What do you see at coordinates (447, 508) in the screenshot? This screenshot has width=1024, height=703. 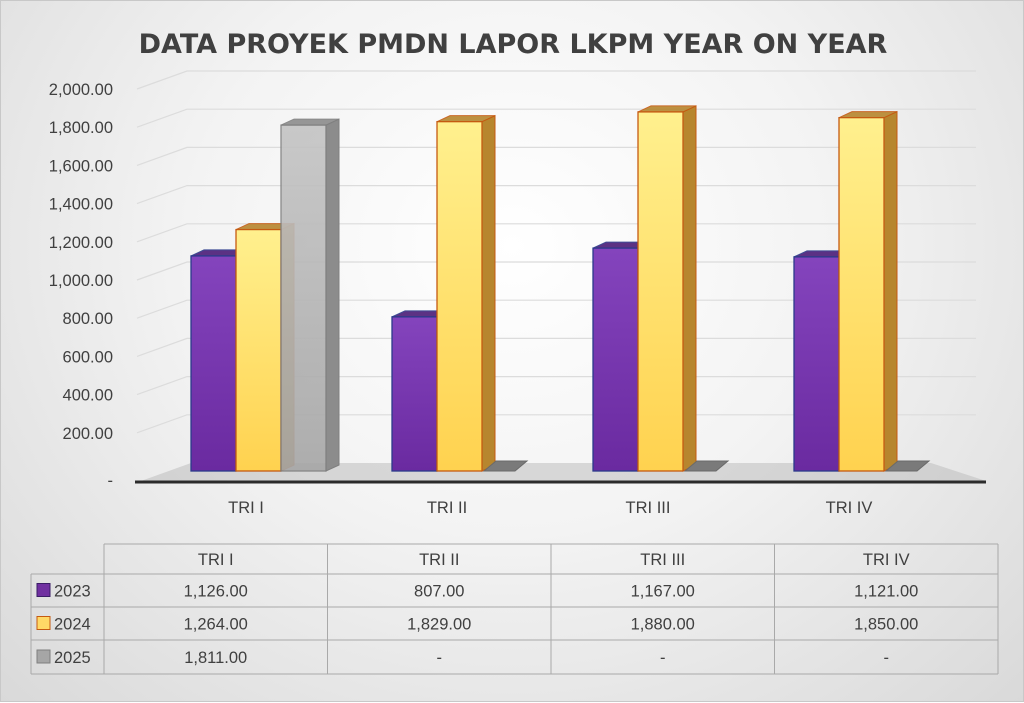 I see `x-tick-label: TRI II` at bounding box center [447, 508].